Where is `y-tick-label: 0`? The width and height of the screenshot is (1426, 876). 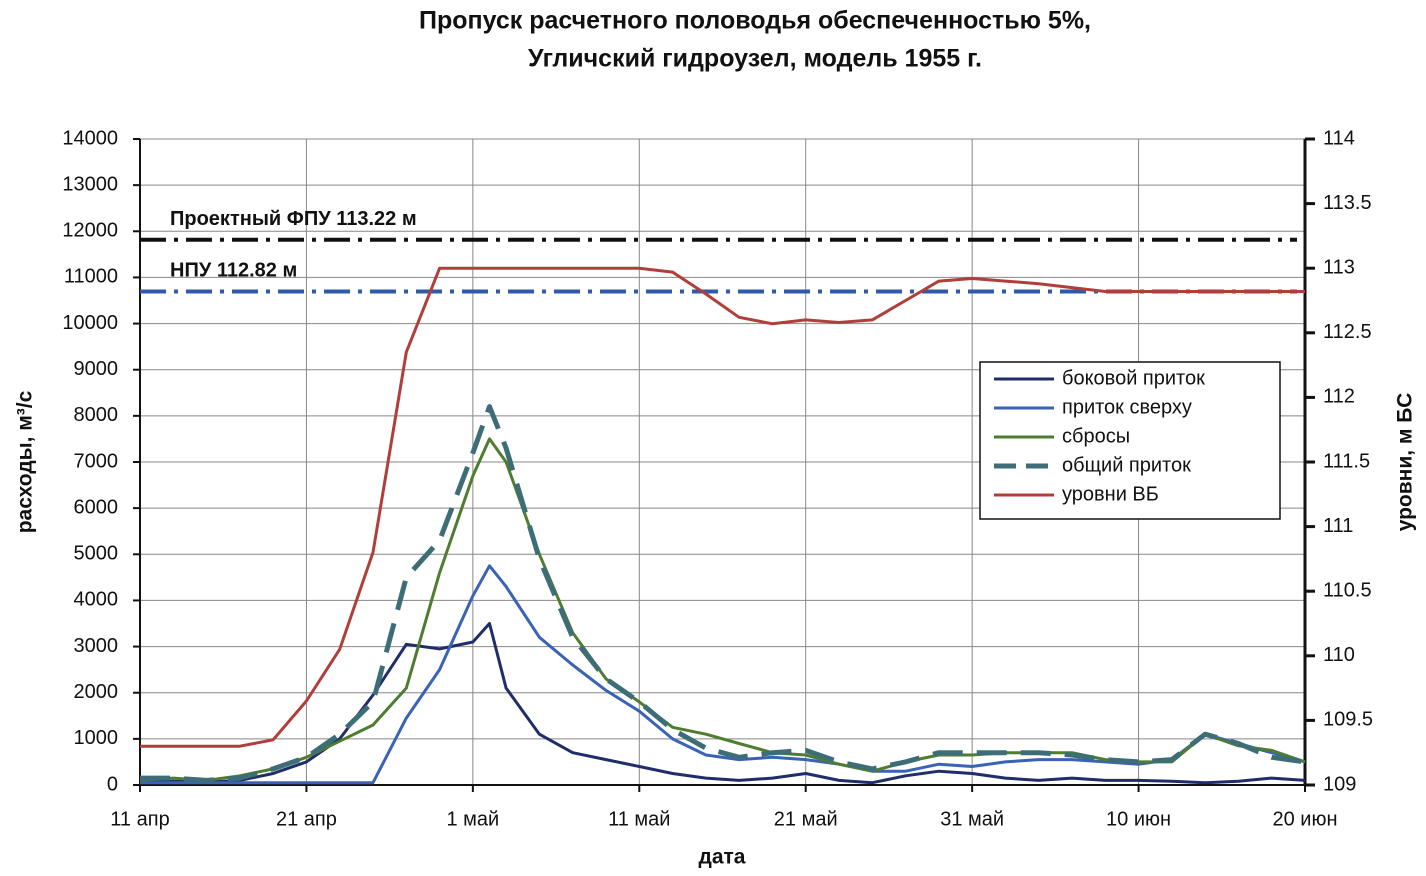
y-tick-label: 0 is located at coordinates (112, 784).